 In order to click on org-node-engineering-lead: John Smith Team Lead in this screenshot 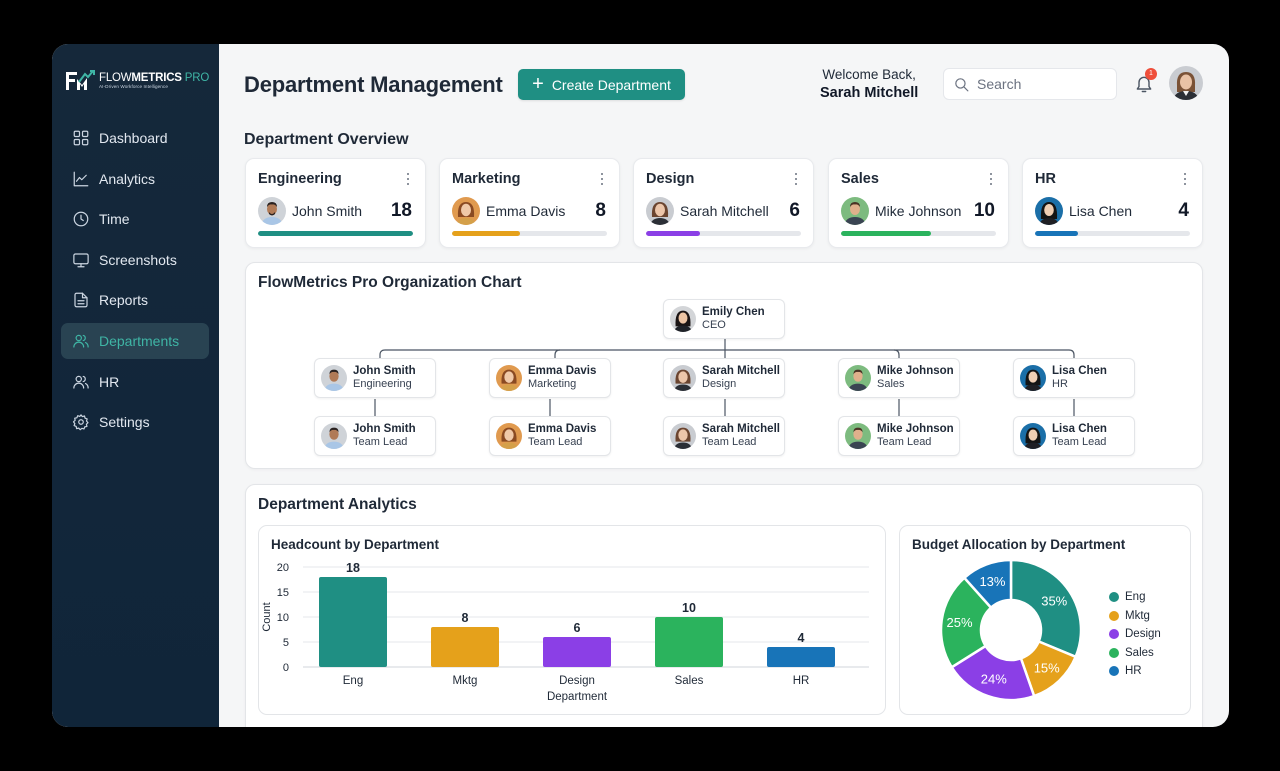, I will do `click(375, 436)`.